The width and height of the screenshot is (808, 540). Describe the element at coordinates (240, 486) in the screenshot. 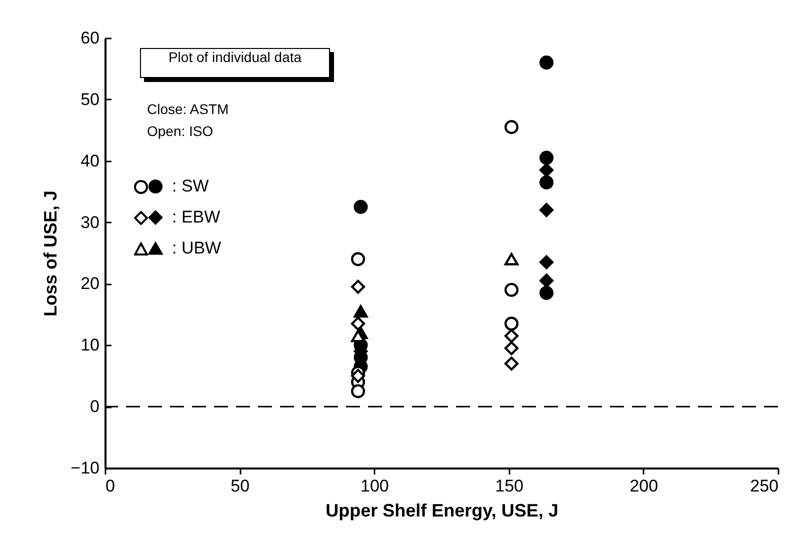

I see `x-tick-label: 50` at that location.